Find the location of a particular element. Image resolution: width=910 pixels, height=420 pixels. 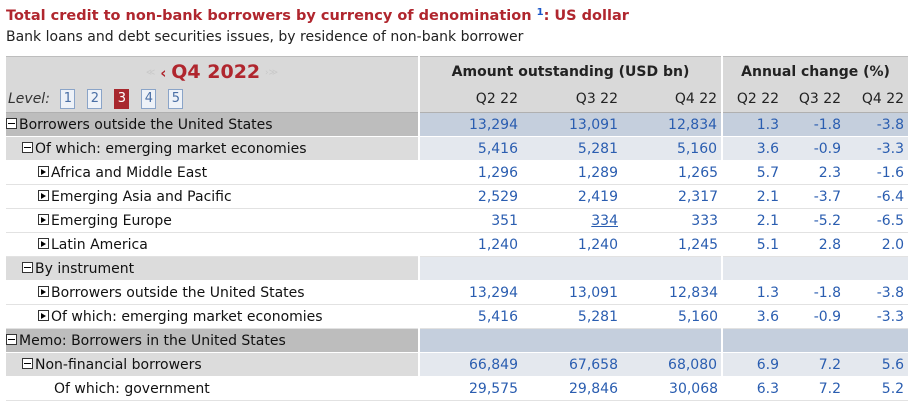

table-cell: 5.2 is located at coordinates (877, 388).